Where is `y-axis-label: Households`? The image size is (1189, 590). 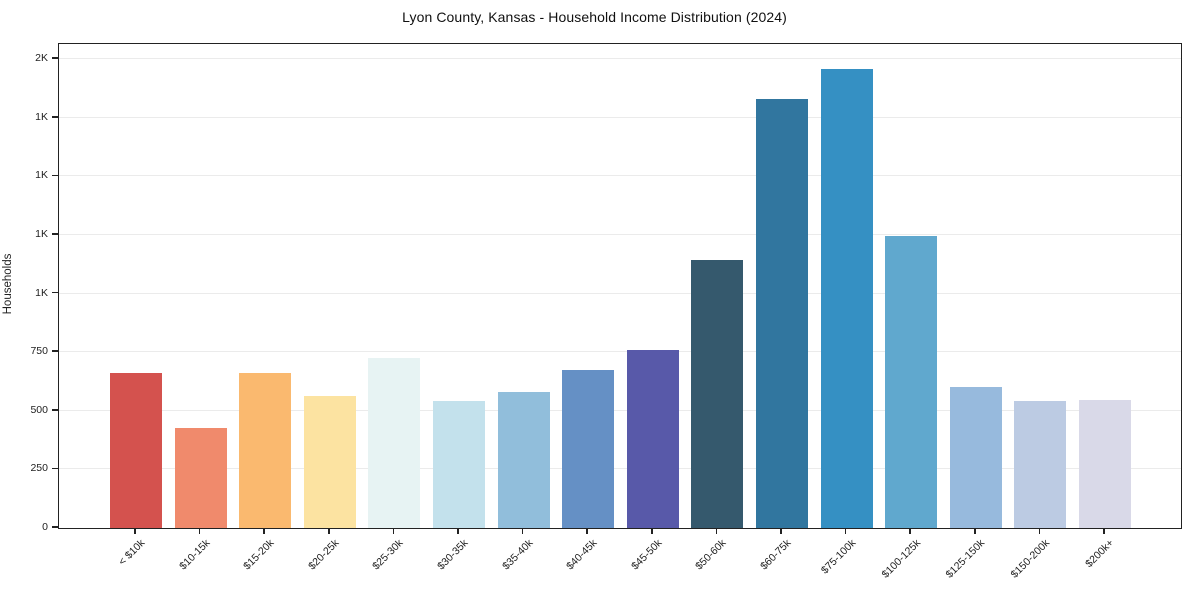 y-axis-label: Households is located at coordinates (8, 284).